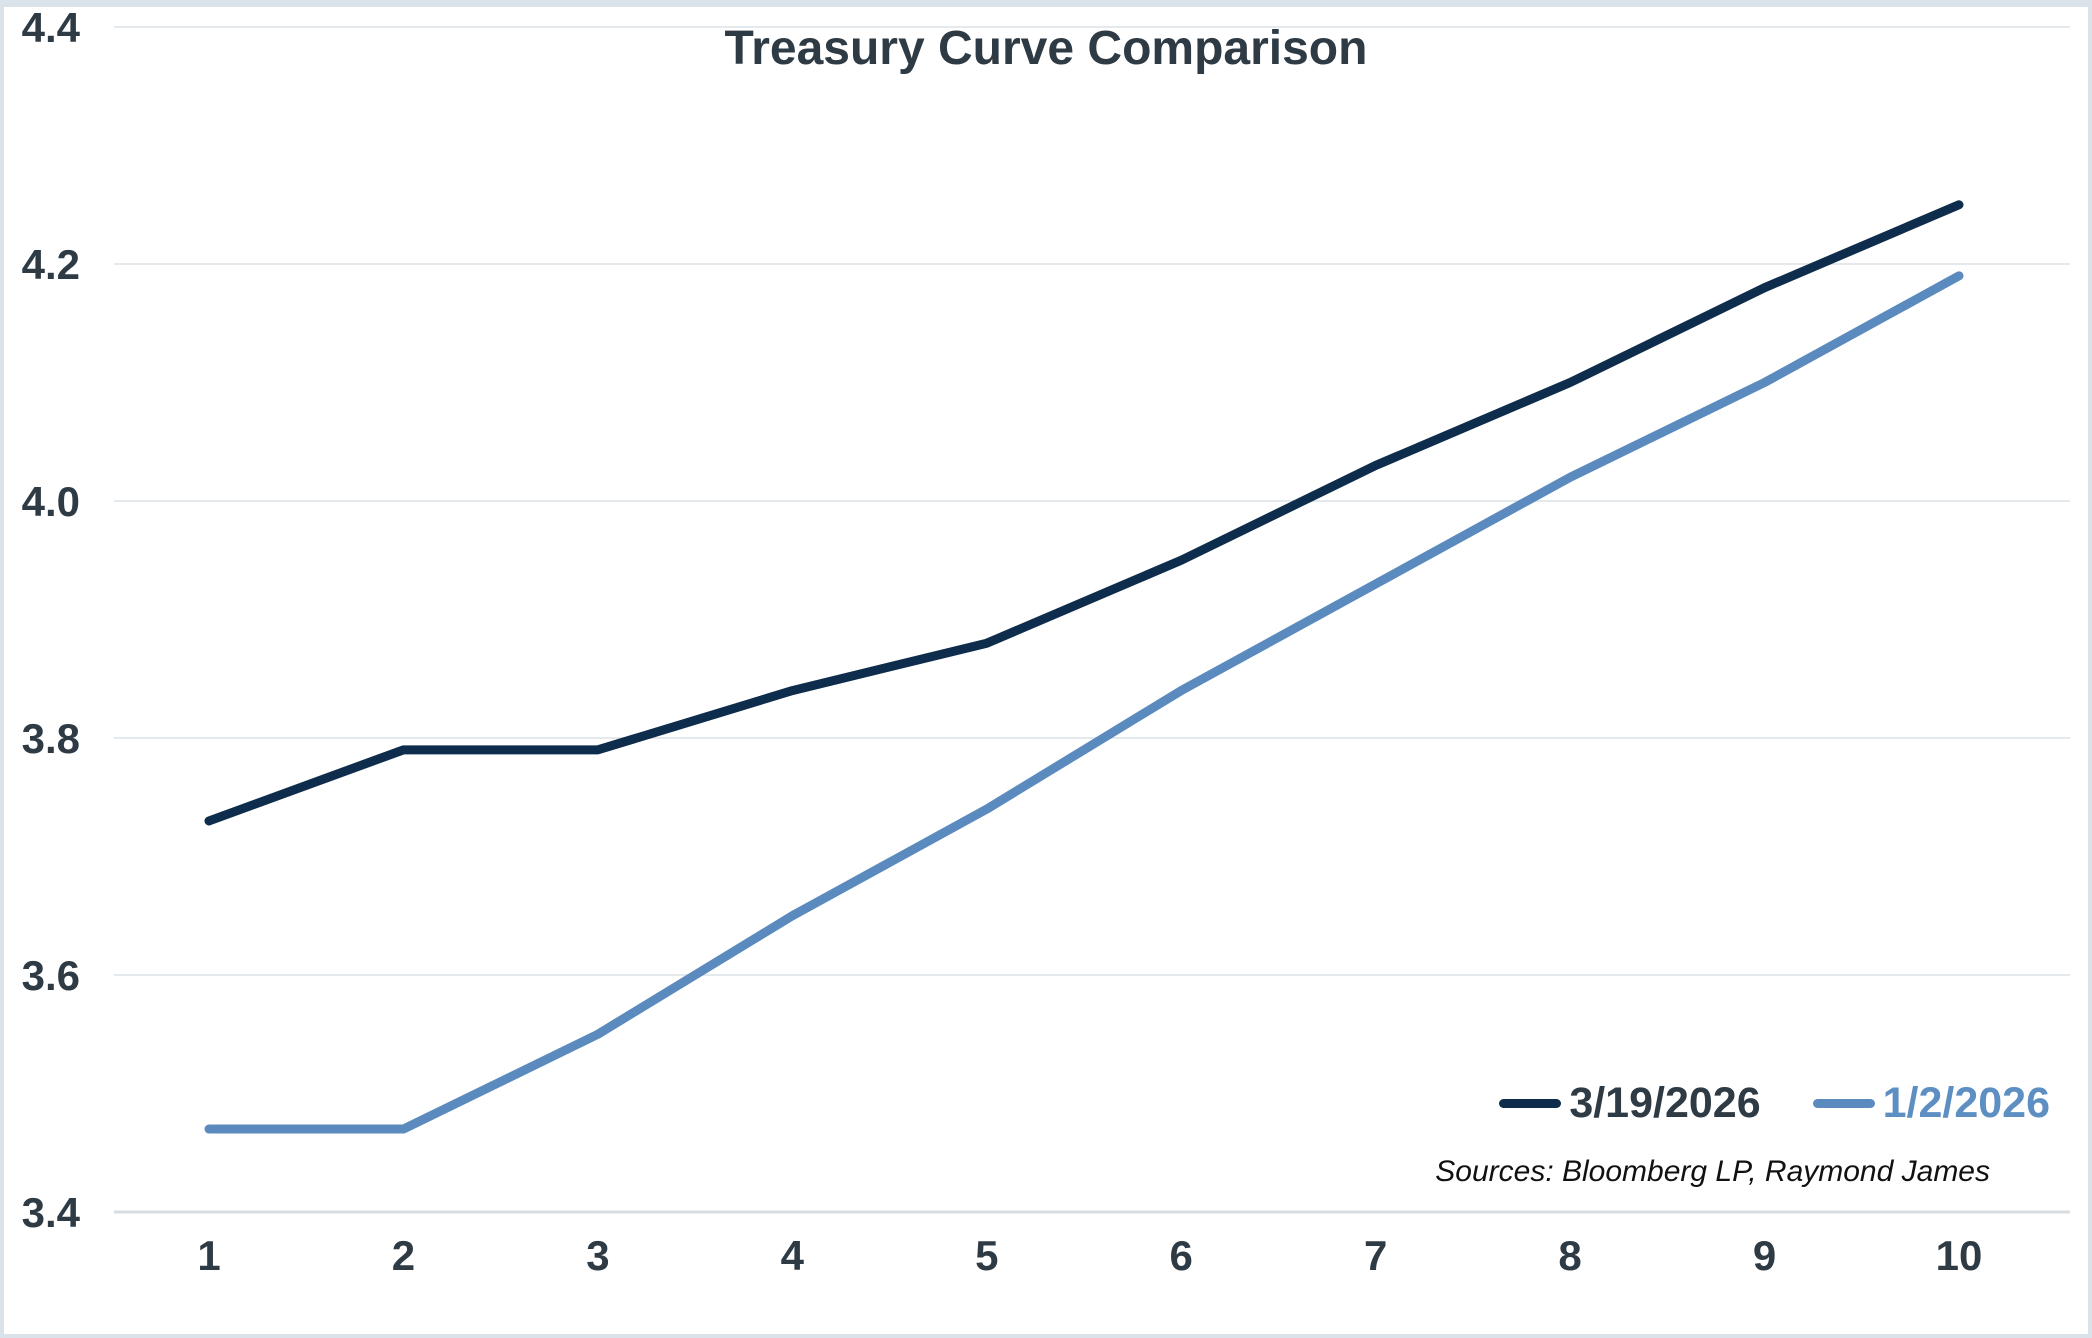  I want to click on chart-title: Treasury Curve Comparison, so click(1046, 48).